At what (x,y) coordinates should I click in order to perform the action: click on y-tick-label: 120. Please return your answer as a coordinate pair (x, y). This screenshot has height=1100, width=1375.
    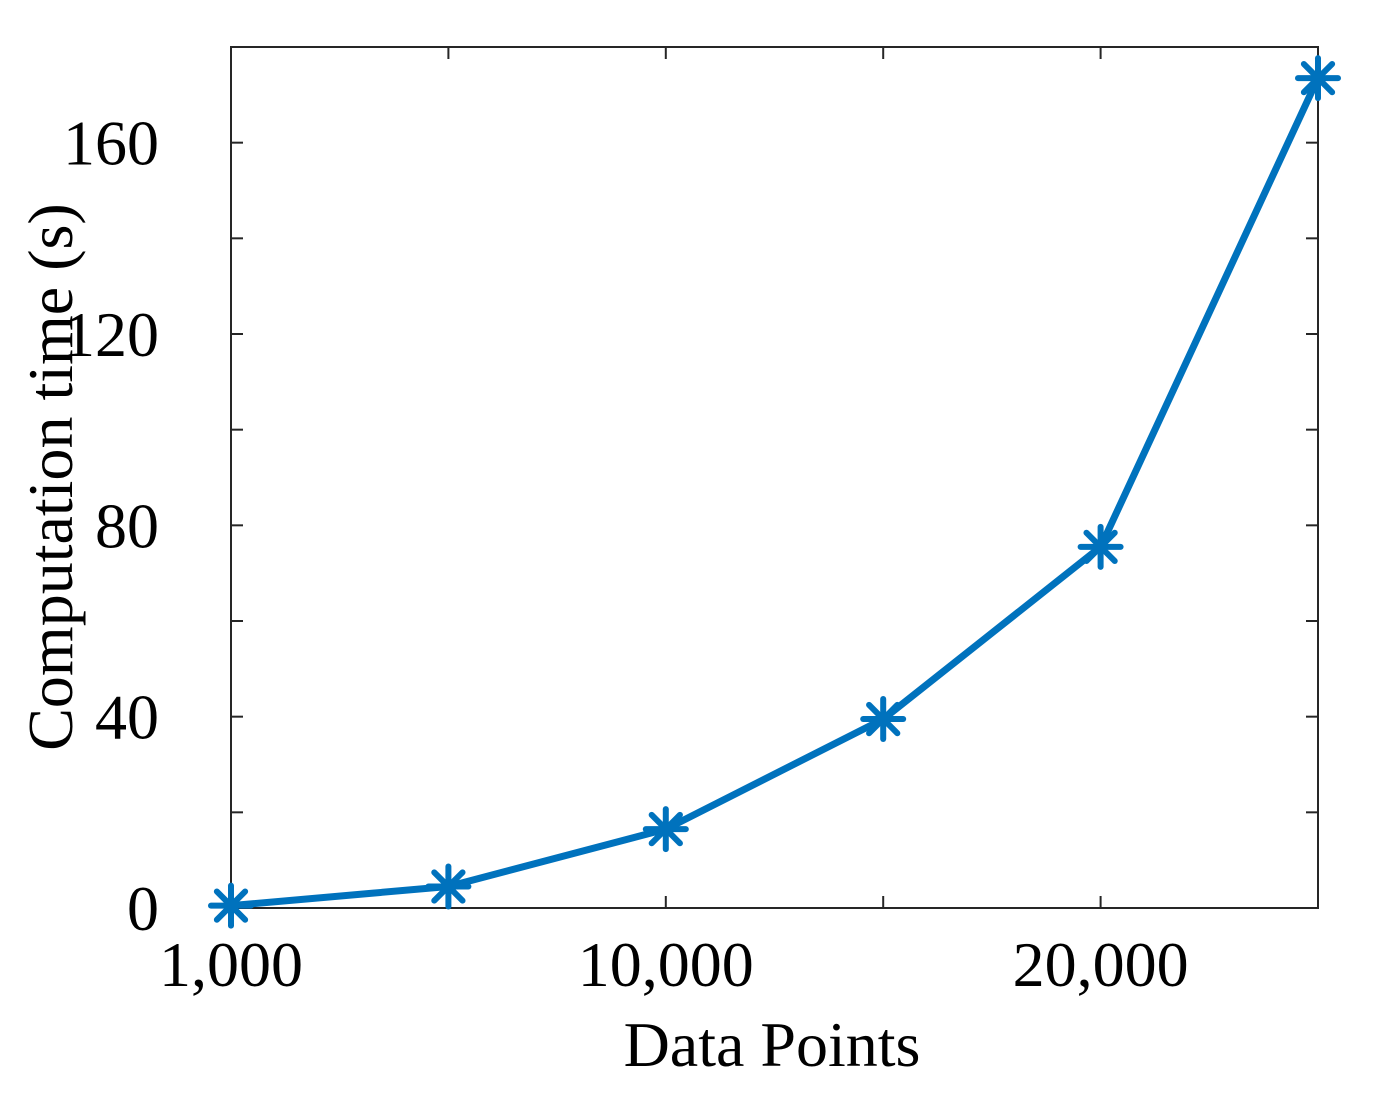
    Looking at the image, I should click on (111, 334).